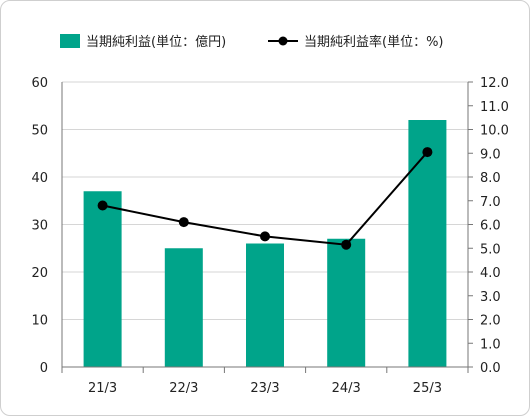 This screenshot has height=416, width=530. Describe the element at coordinates (494, 131) in the screenshot. I see `right-tick-label: 10.0` at that location.